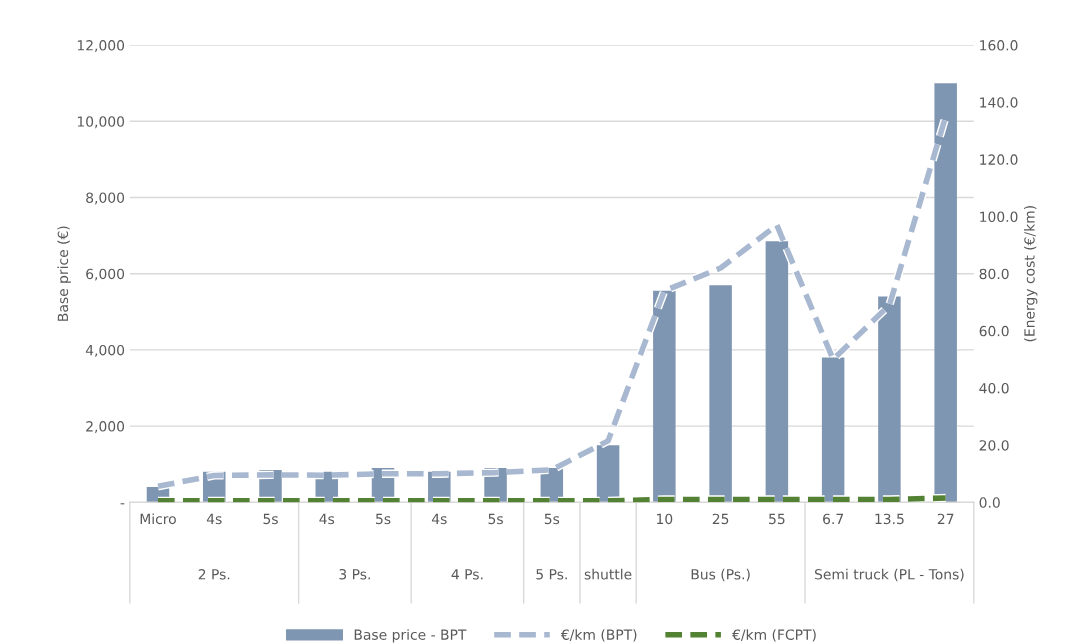 The height and width of the screenshot is (644, 1082). I want to click on y2-tick-label: 60.0, so click(994, 331).